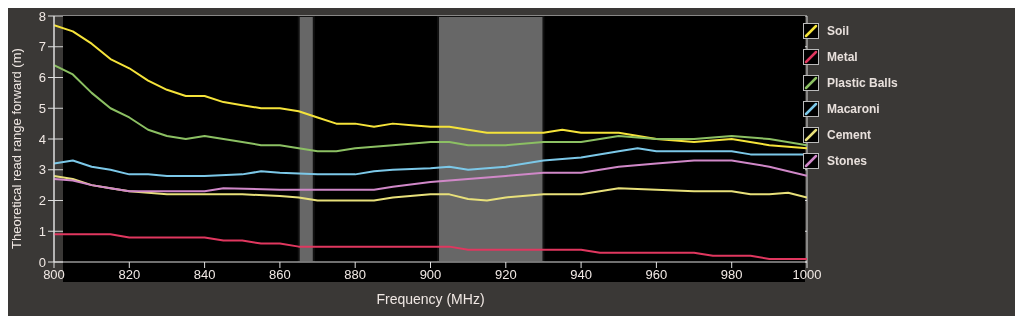  What do you see at coordinates (849, 135) in the screenshot?
I see `legend-label: Cement` at bounding box center [849, 135].